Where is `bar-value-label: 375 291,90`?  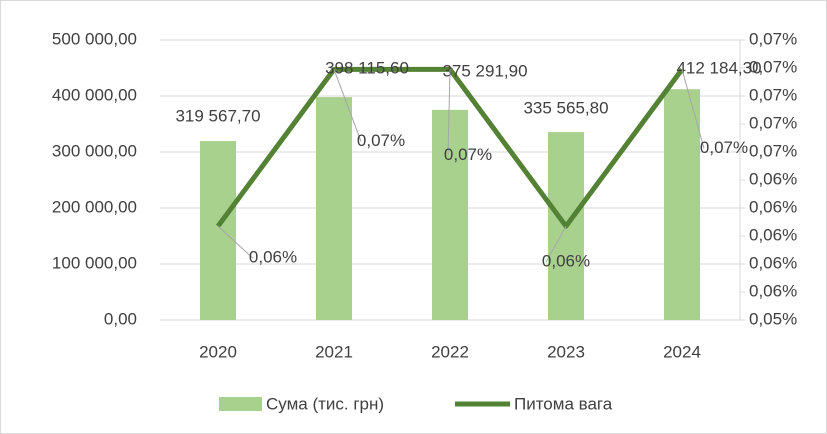
bar-value-label: 375 291,90 is located at coordinates (484, 70).